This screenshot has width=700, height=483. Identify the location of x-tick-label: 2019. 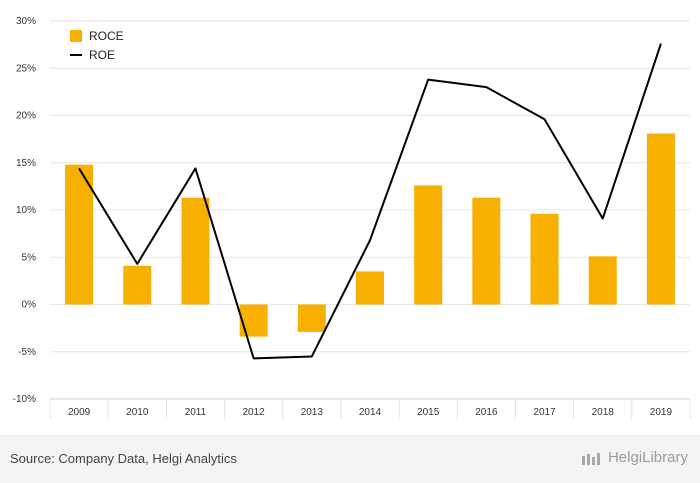
(661, 412).